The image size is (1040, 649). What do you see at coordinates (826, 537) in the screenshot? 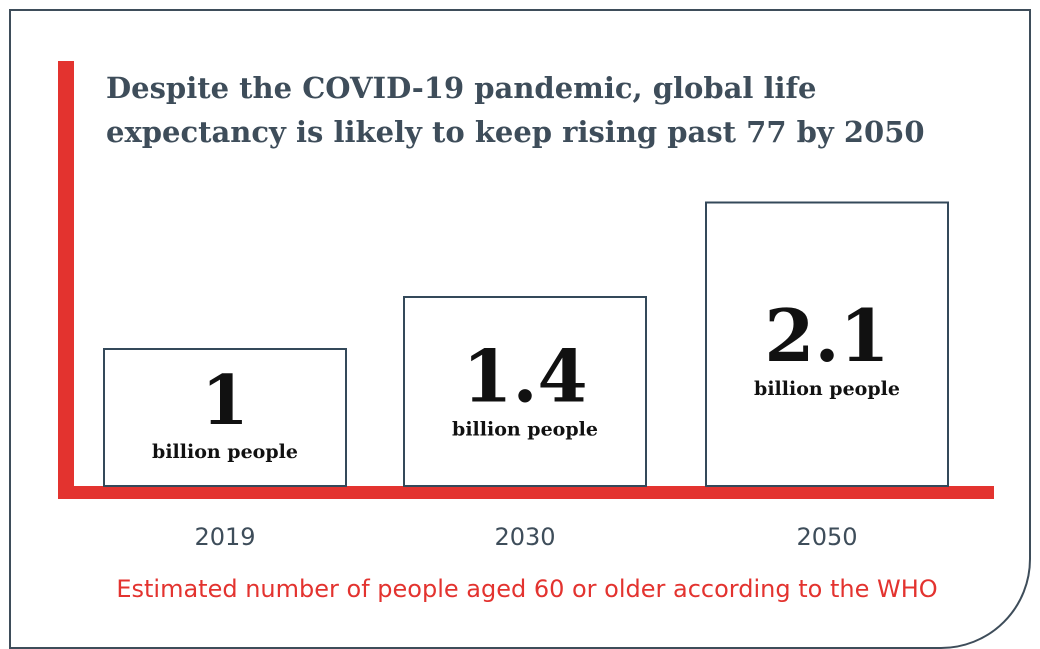
I see `x-tick-label-2050: 2050` at bounding box center [826, 537].